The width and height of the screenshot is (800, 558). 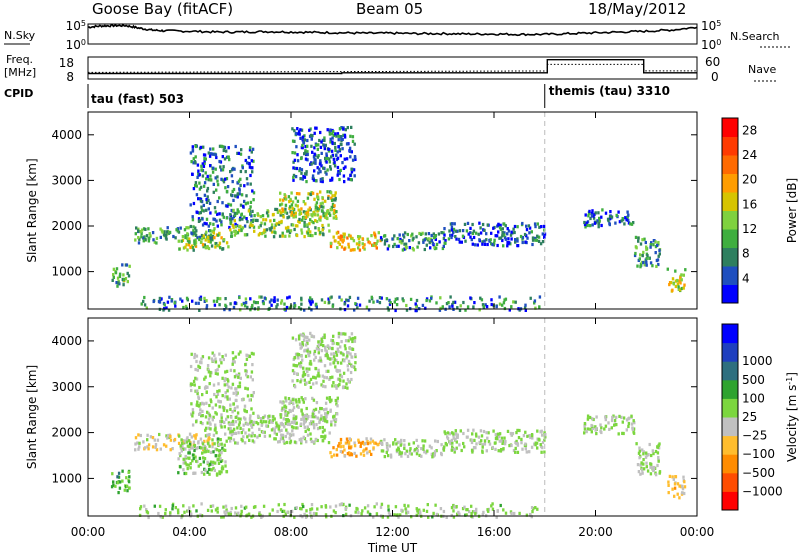 What do you see at coordinates (757, 361) in the screenshot?
I see `velocity-colorbar-tick-label: 1000` at bounding box center [757, 361].